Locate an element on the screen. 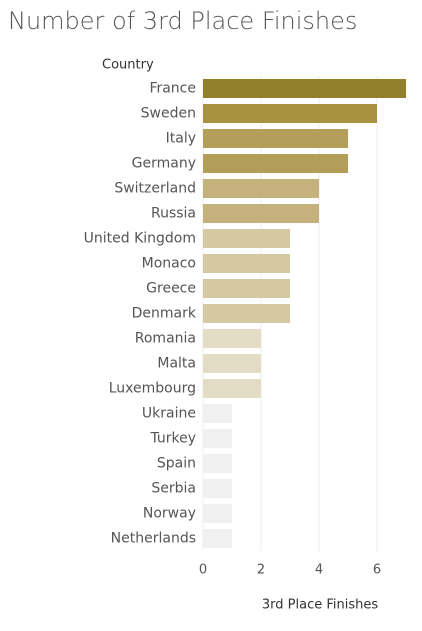 Image resolution: width=422 pixels, height=631 pixels. y-tick-label: Russia is located at coordinates (173, 214).